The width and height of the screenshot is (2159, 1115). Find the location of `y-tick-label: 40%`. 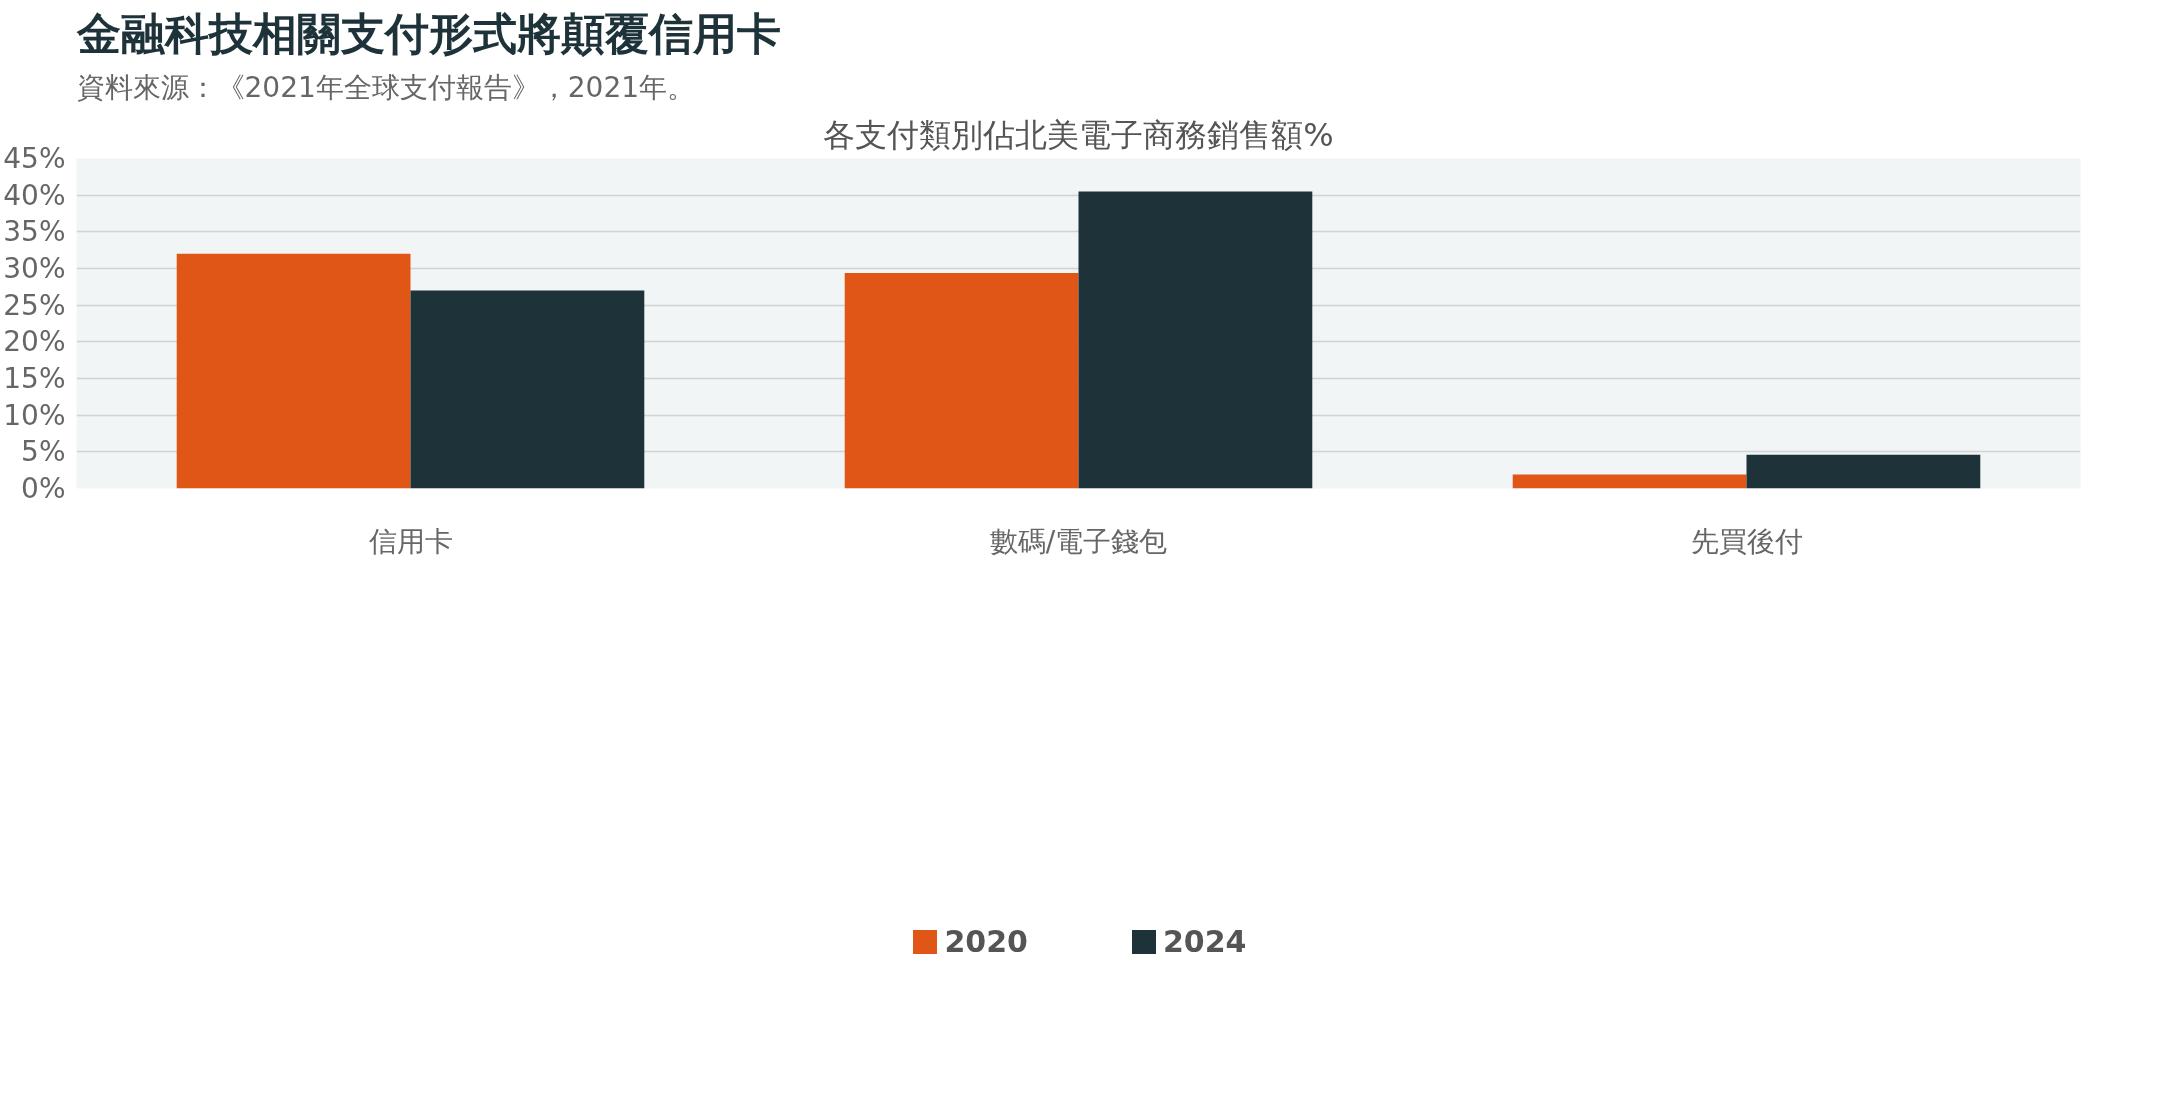

y-tick-label: 40% is located at coordinates (34, 195).